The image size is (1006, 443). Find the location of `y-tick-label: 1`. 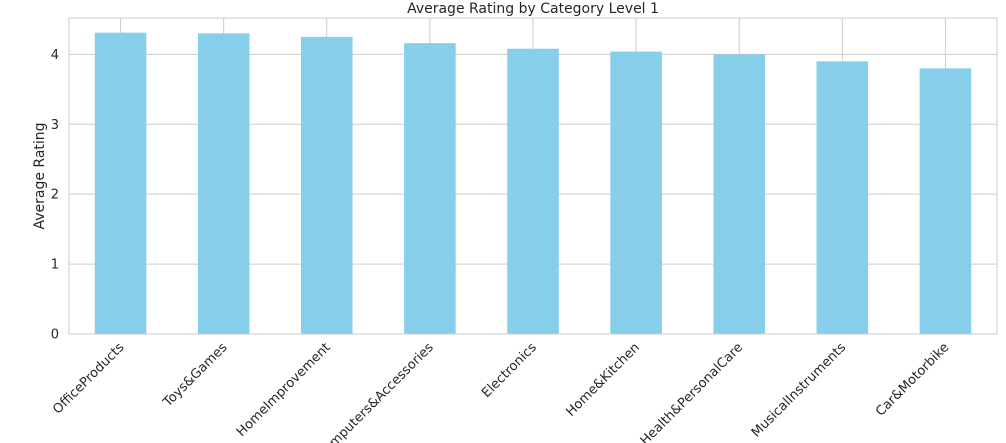

y-tick-label: 1 is located at coordinates (55, 265).